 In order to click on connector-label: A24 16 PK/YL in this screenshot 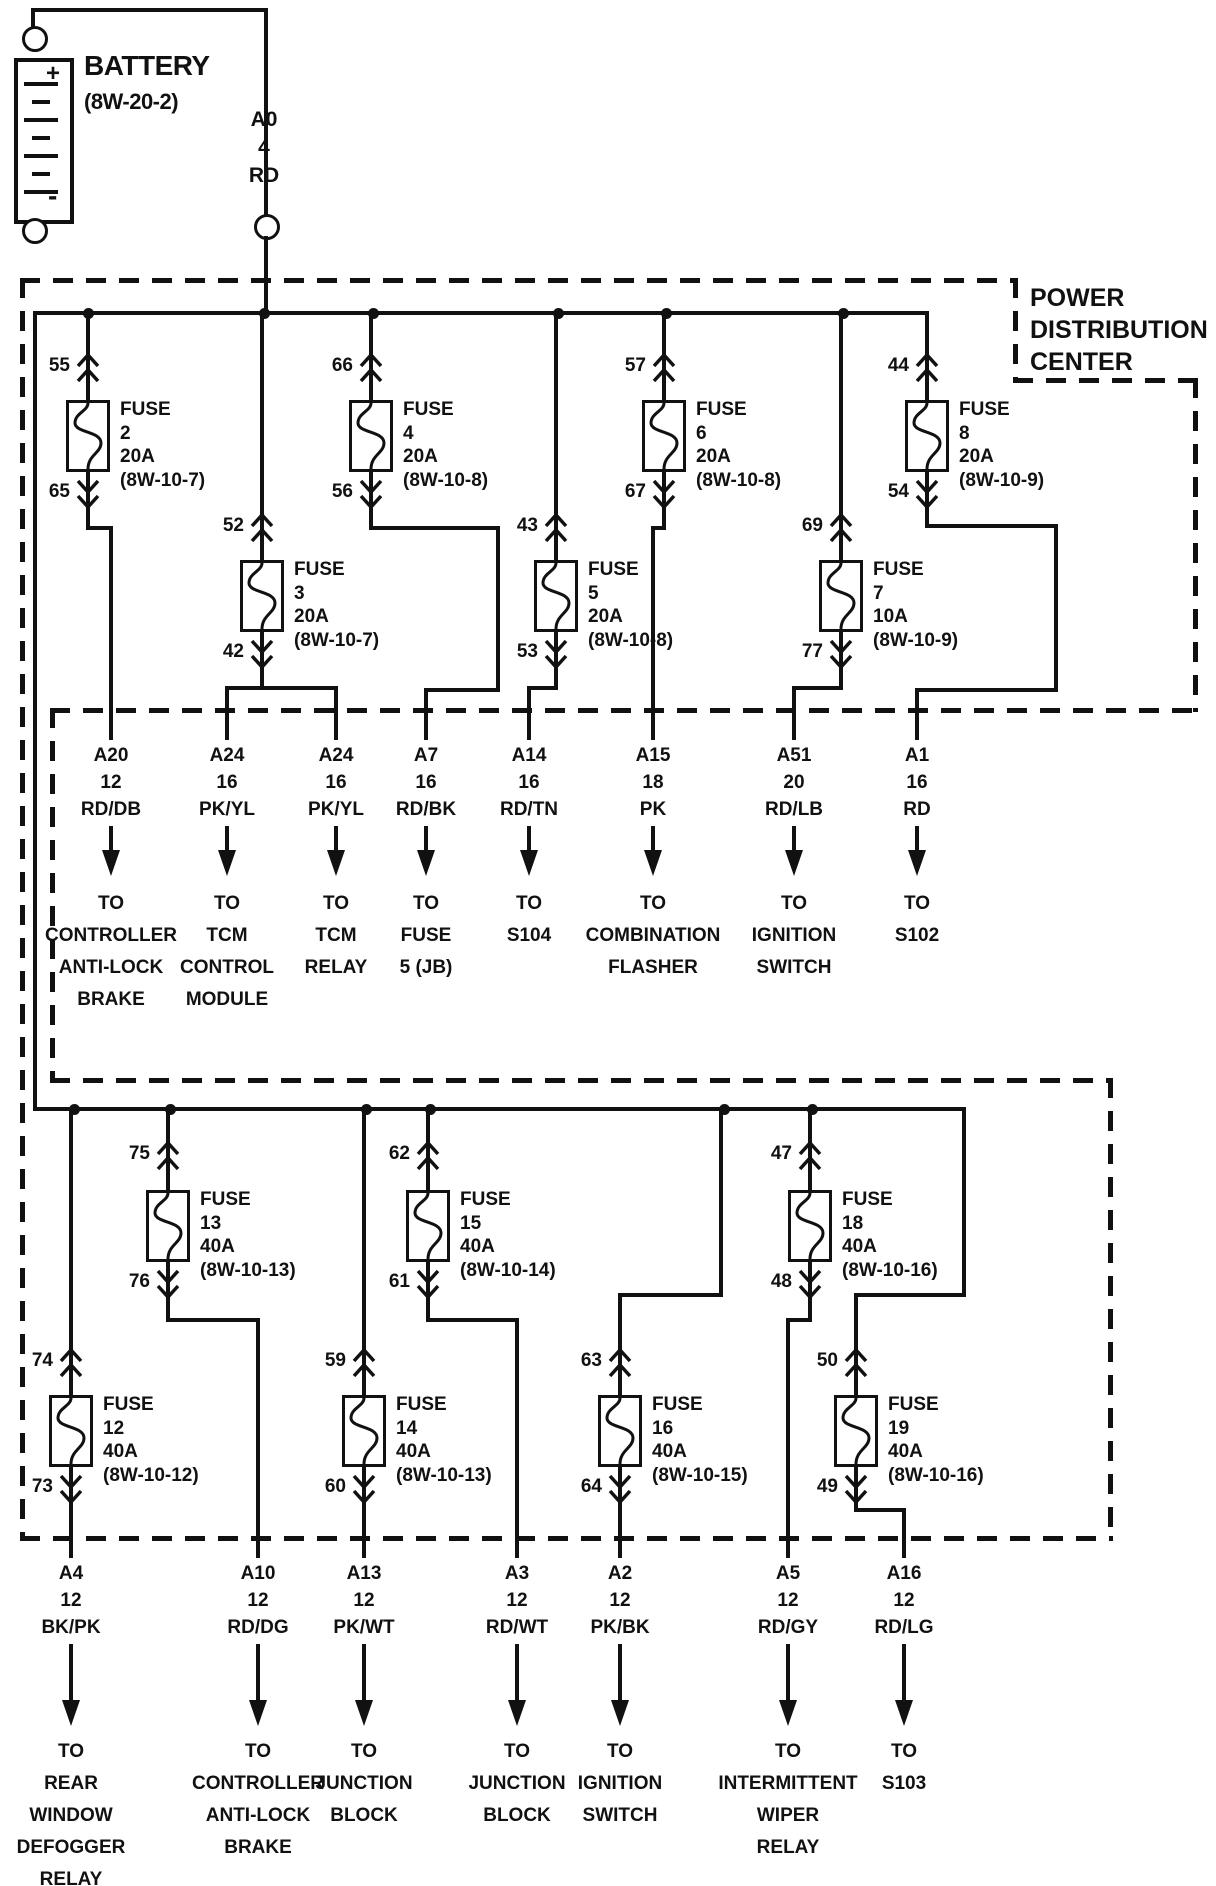, I will do `click(227, 782)`.